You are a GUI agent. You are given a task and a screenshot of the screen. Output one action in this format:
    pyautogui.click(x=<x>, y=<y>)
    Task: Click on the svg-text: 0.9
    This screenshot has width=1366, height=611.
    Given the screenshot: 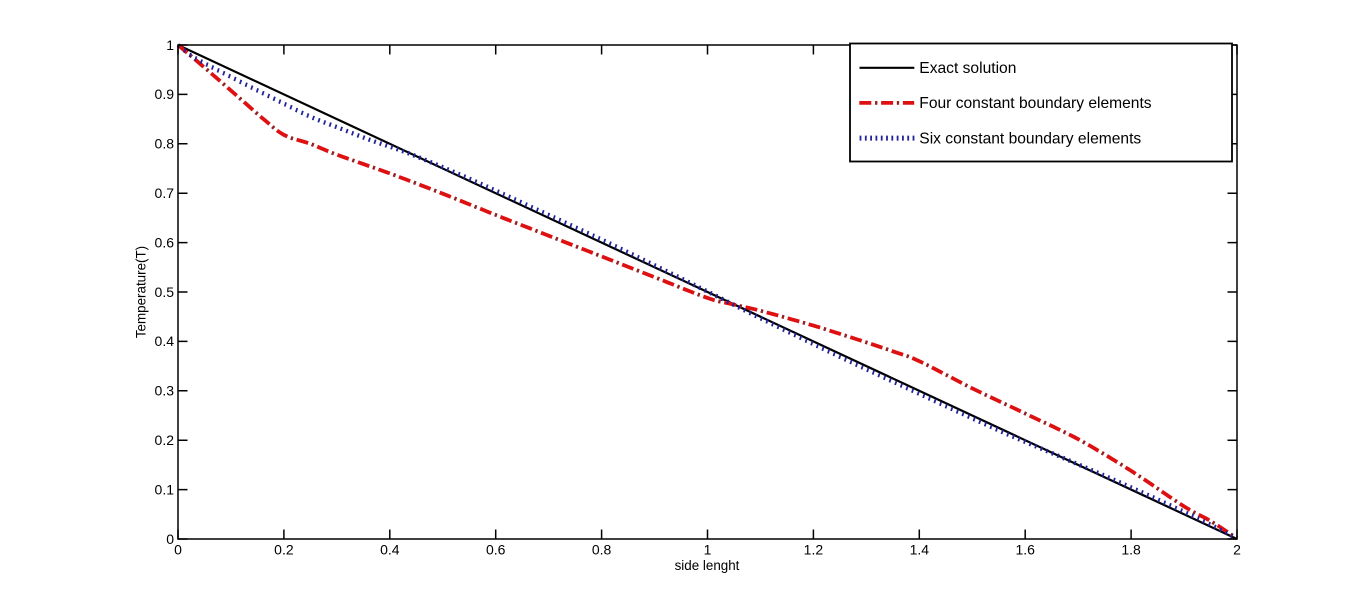 What is the action you would take?
    pyautogui.click(x=165, y=94)
    